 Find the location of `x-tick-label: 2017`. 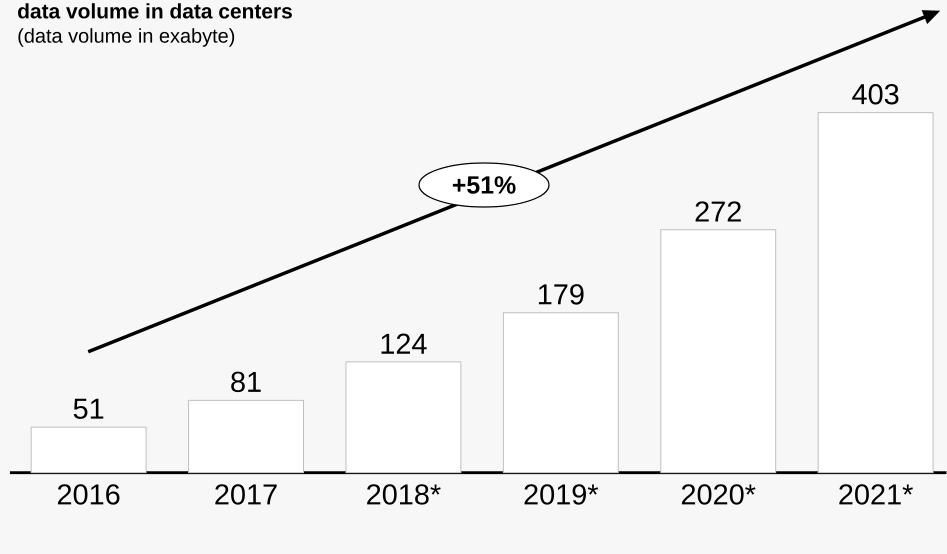

x-tick-label: 2017 is located at coordinates (246, 494).